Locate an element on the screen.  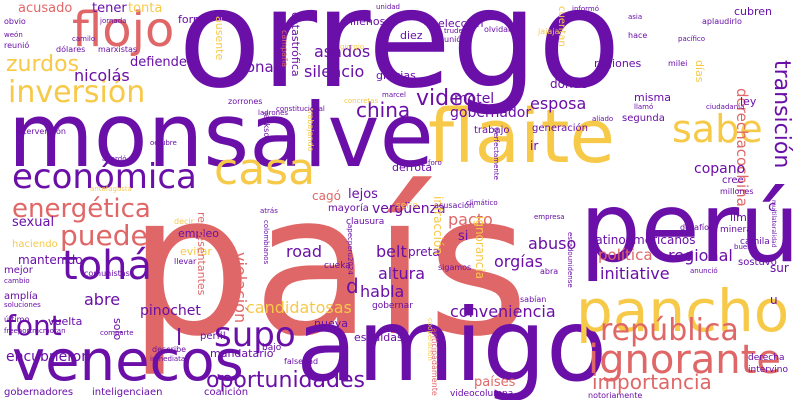
word-empresa: empresa is located at coordinates (549, 217).